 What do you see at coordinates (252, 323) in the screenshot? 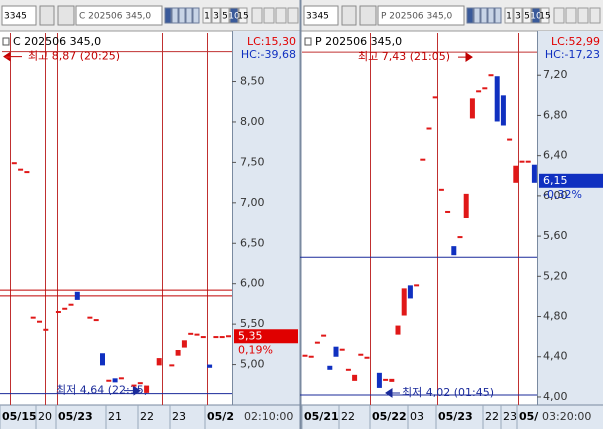
I see `y-tick-label: 5,50` at bounding box center [252, 323].